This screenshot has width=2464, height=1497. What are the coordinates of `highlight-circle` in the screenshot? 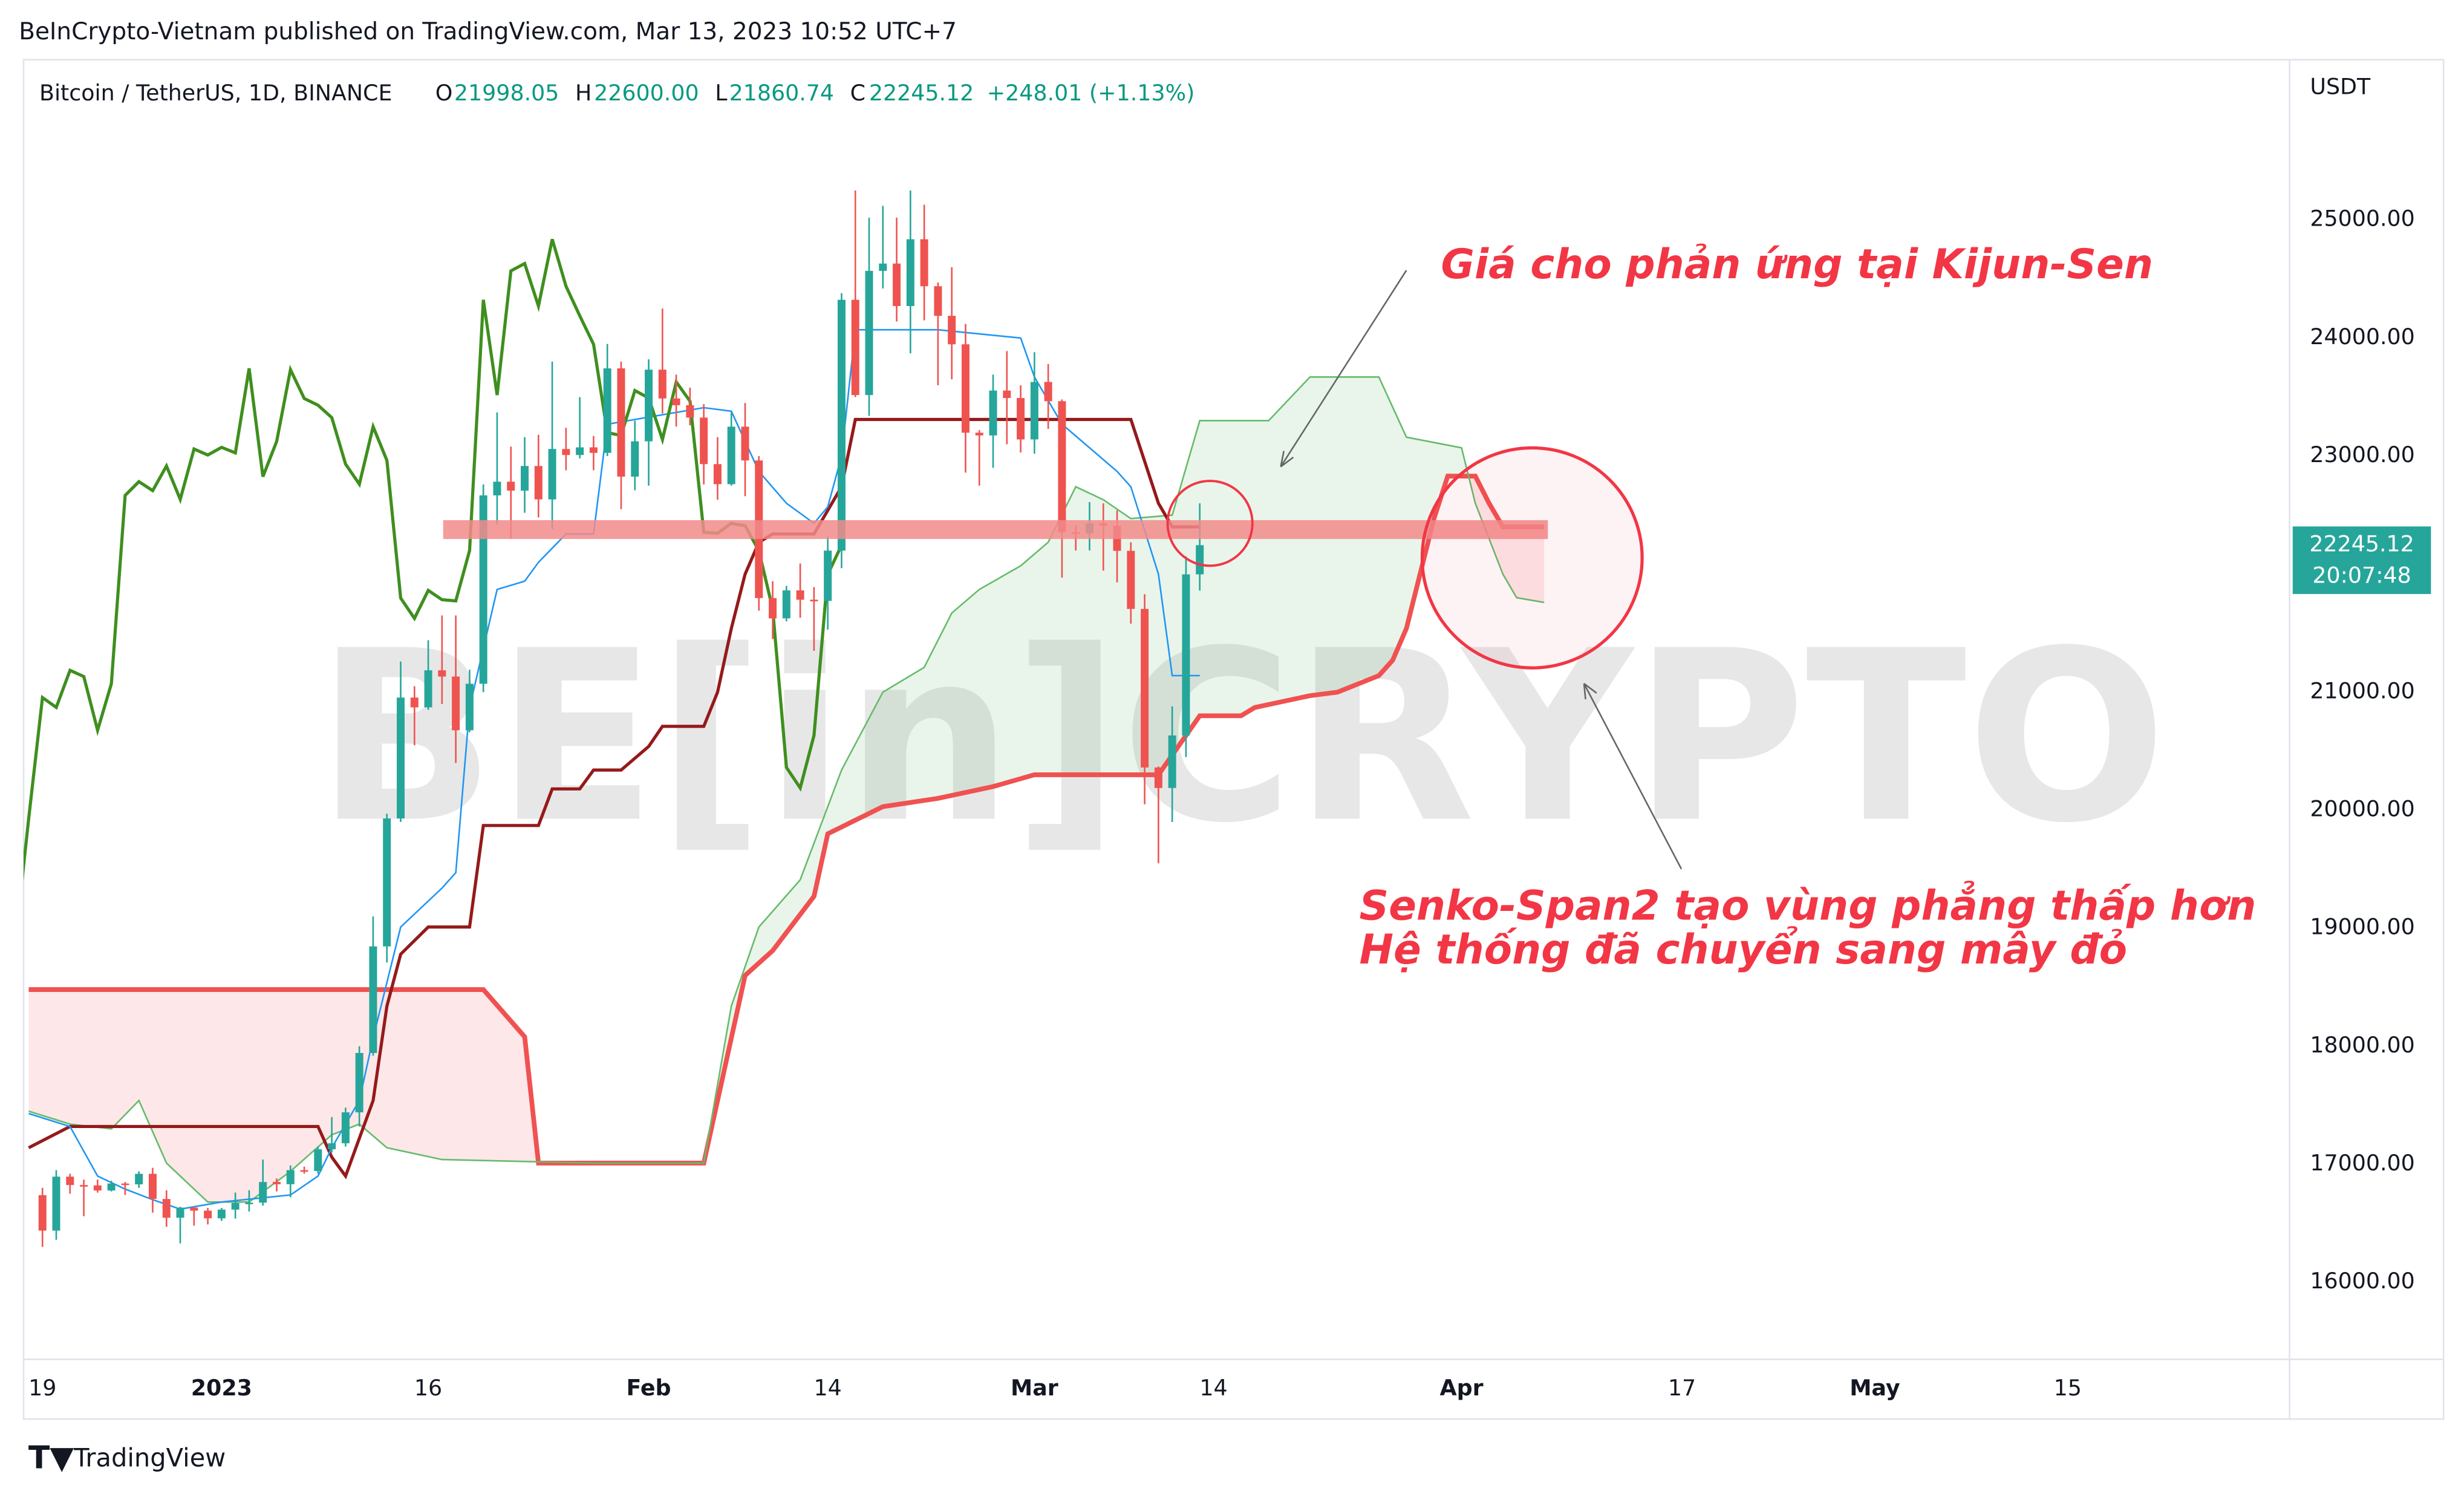 It's located at (1532, 558).